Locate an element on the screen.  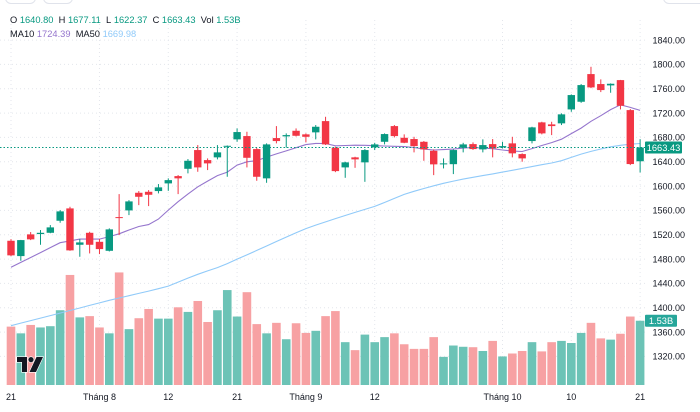
open-label: O is located at coordinates (14, 20).